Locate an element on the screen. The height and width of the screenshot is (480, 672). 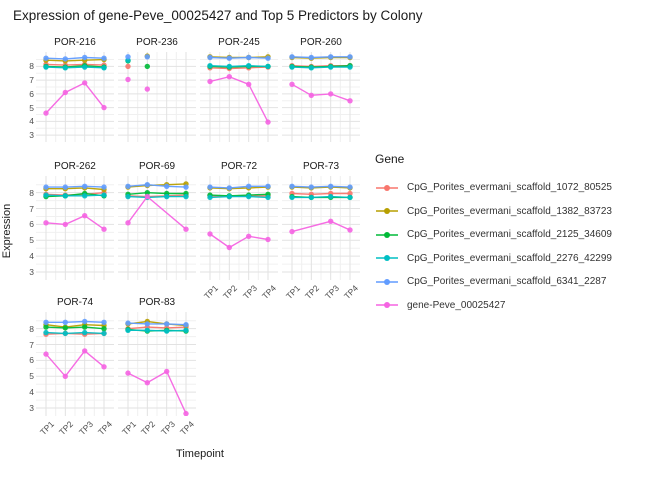
y-tick-label: 3 is located at coordinates (31, 272).